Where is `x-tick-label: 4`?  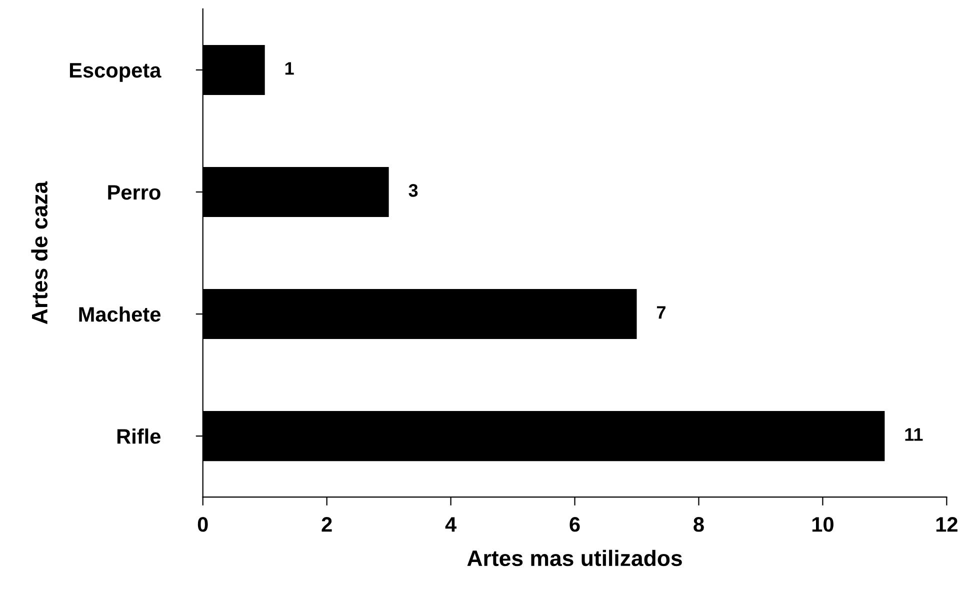
x-tick-label: 4 is located at coordinates (450, 524).